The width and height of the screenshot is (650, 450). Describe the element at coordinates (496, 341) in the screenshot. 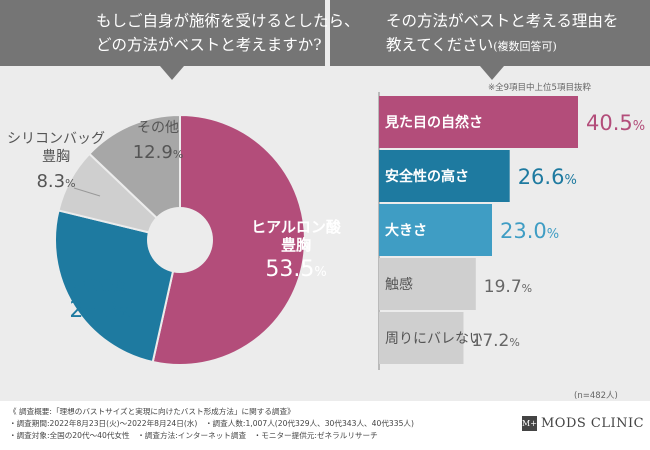

I see `bar-value-4: 17.2%` at that location.